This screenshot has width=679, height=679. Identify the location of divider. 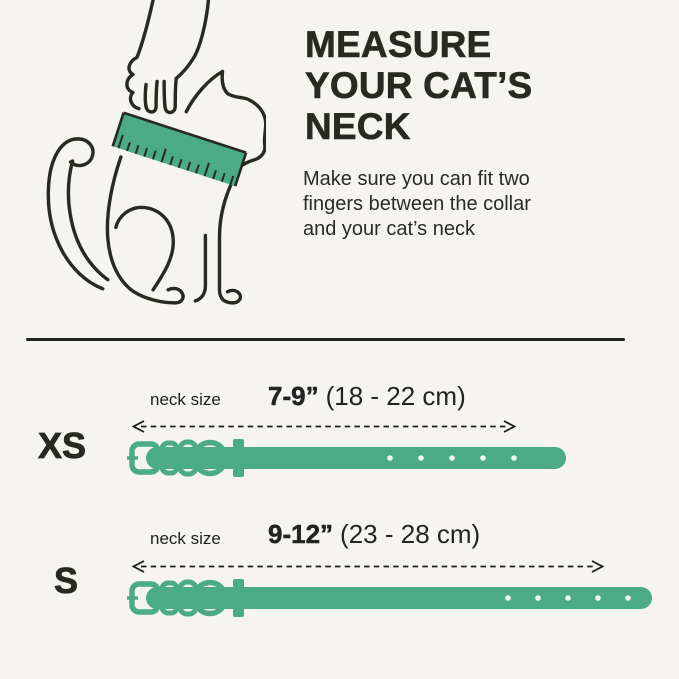
(325, 339).